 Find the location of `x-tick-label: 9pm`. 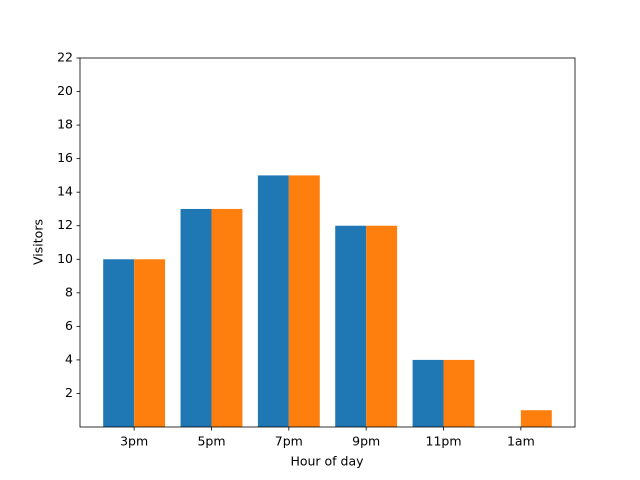

x-tick-label: 9pm is located at coordinates (366, 441).